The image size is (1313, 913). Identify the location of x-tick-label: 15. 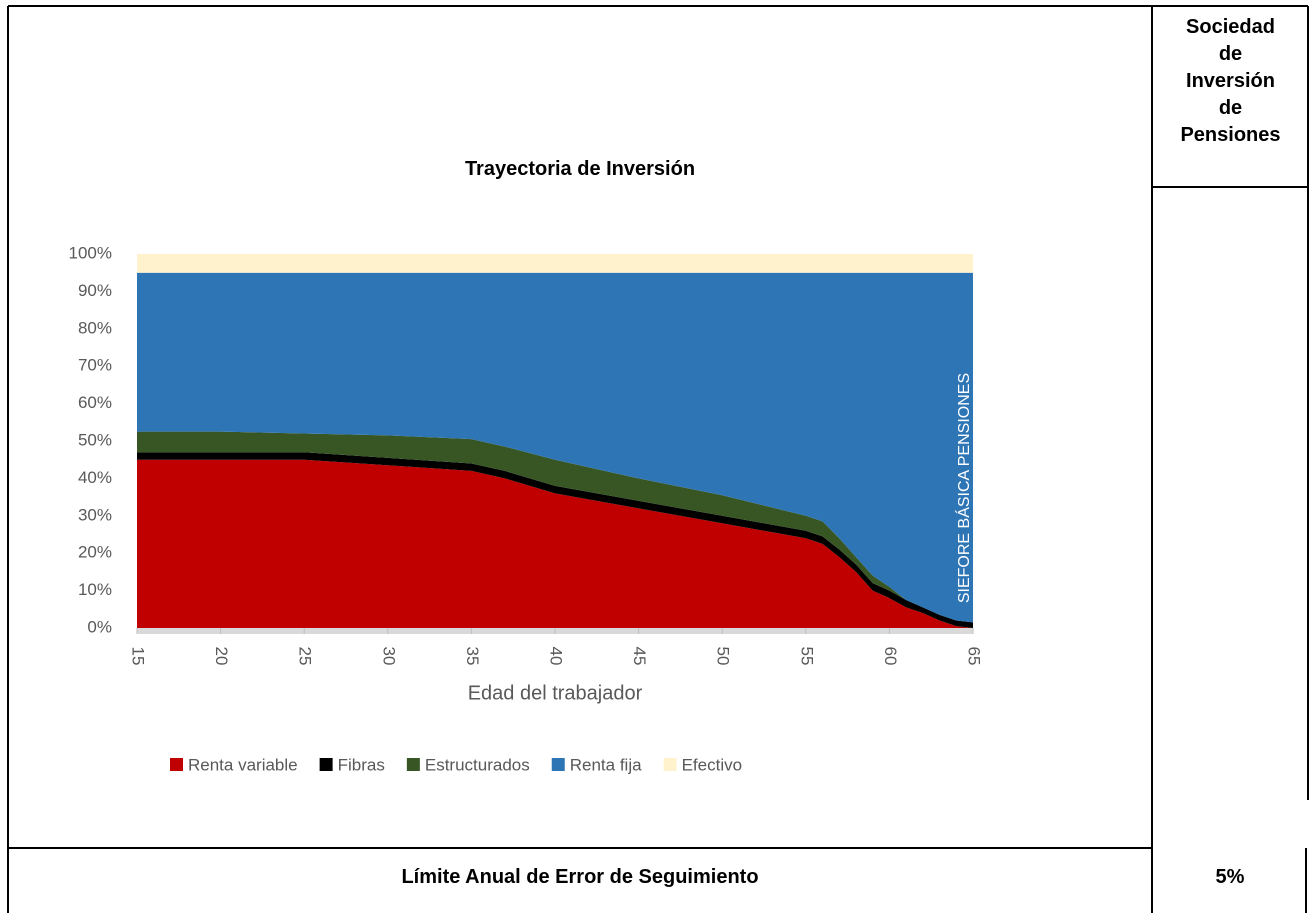
(138, 656).